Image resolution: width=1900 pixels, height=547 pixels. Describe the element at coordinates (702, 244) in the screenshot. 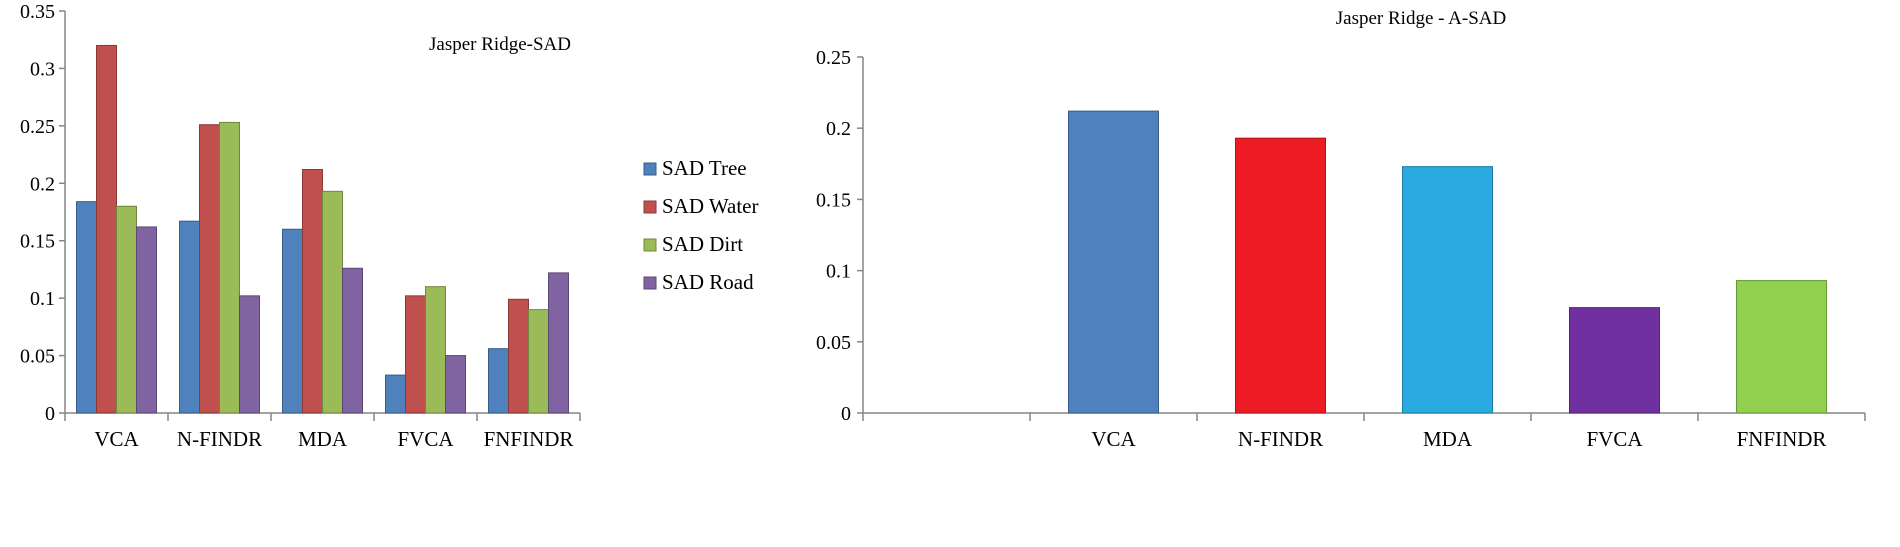

I see `legend-label: SAD Dirt` at that location.